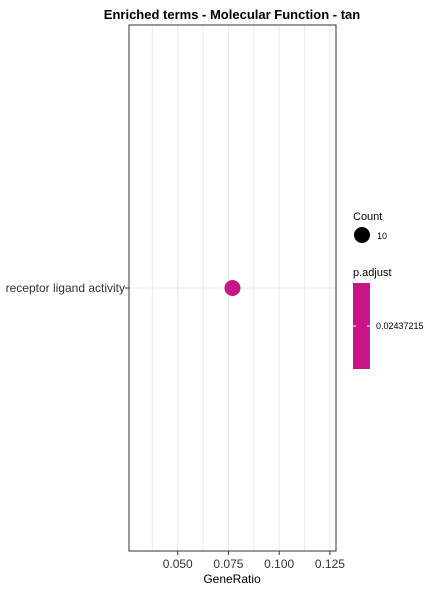 The image size is (435, 590). Describe the element at coordinates (367, 217) in the screenshot. I see `legend-count-title: Count` at that location.